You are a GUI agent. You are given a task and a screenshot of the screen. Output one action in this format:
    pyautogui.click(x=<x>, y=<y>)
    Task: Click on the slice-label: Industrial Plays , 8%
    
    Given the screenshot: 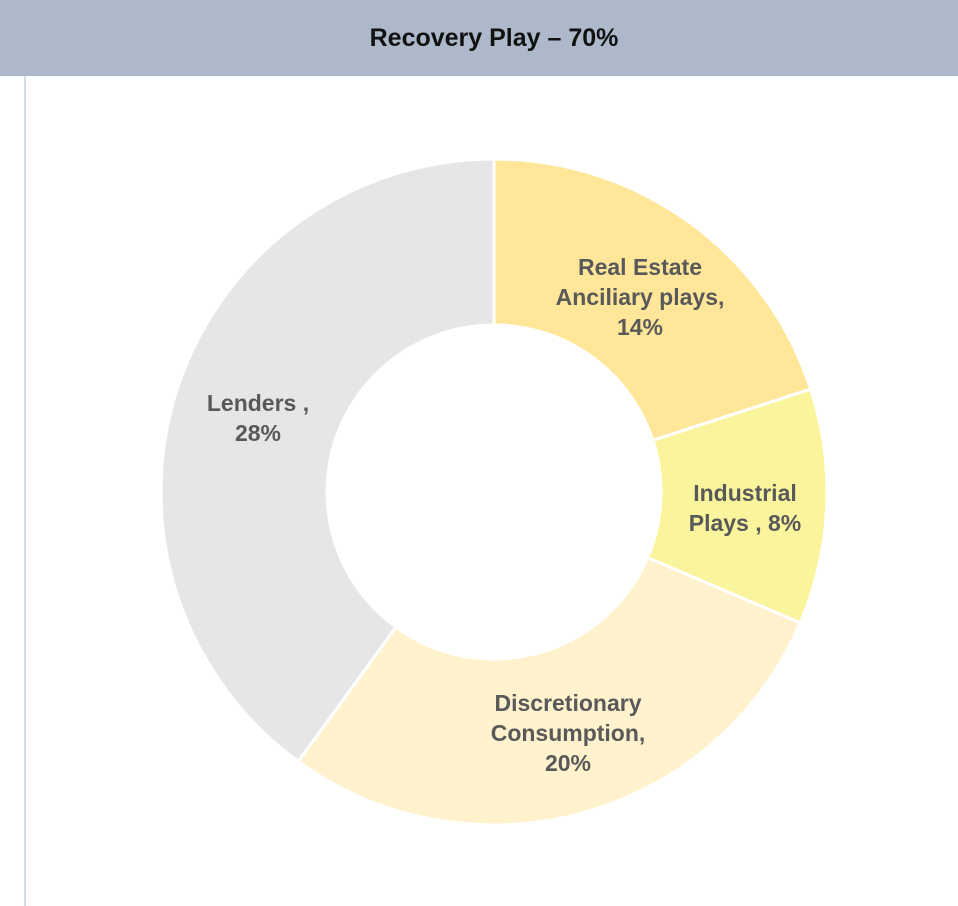 What is the action you would take?
    pyautogui.click(x=745, y=508)
    